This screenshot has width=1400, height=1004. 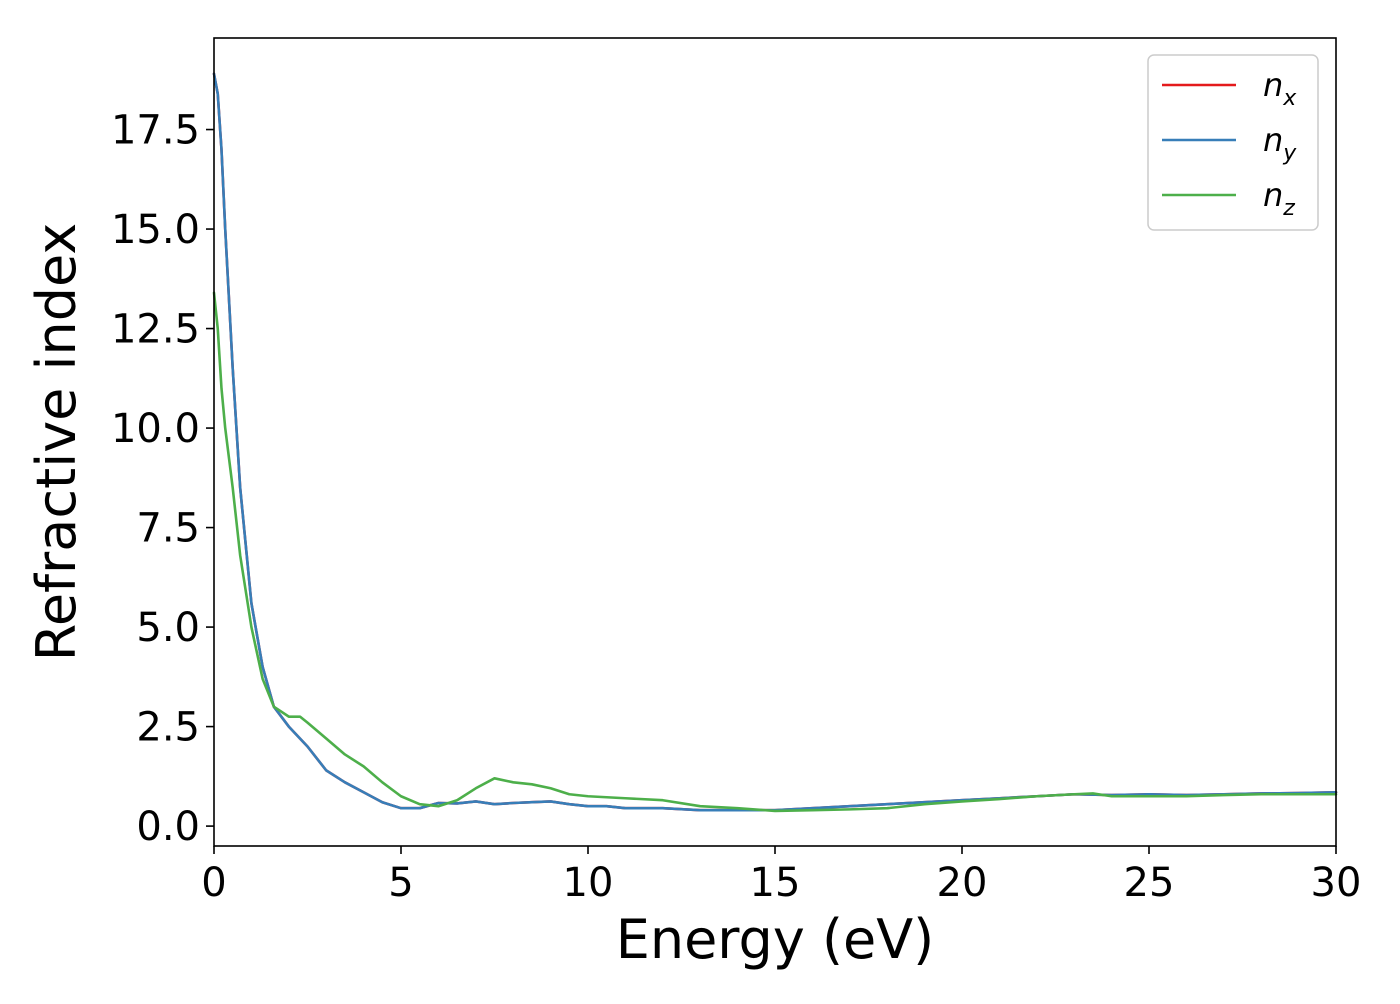 I want to click on x-tick-label: 30, so click(x=1336, y=883).